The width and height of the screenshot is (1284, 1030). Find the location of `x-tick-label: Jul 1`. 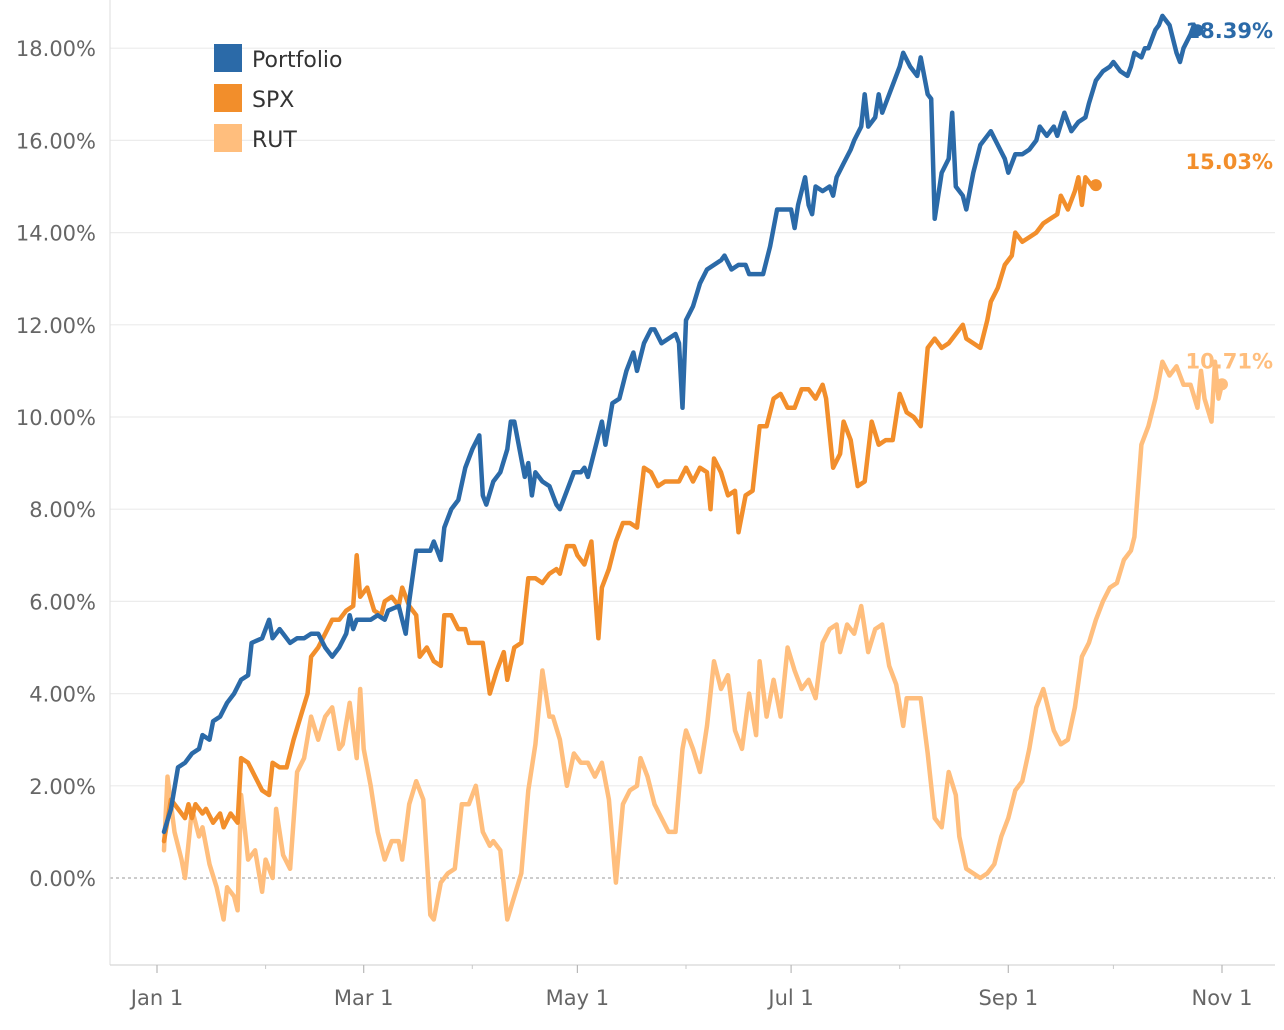

x-tick-label: Jul 1 is located at coordinates (789, 998).